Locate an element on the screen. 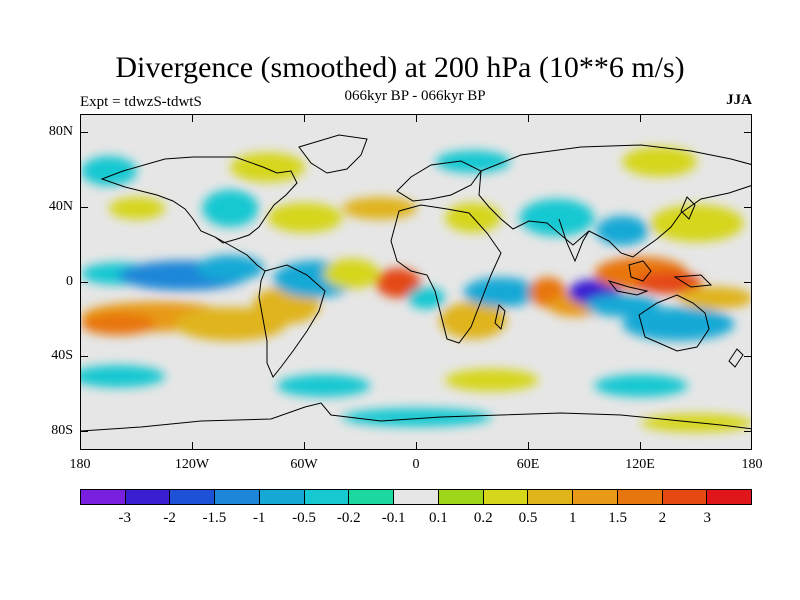 The height and width of the screenshot is (600, 800). lon-label-120w: 120W is located at coordinates (192, 464).